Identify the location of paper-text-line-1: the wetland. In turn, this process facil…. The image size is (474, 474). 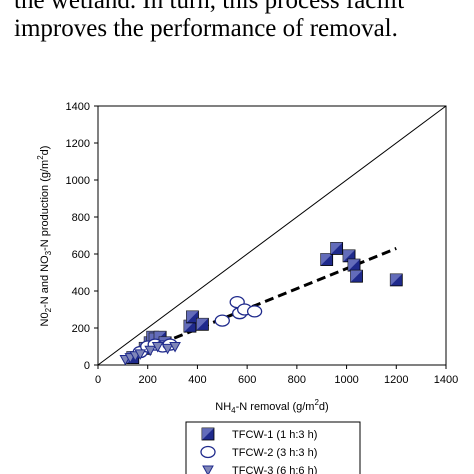
(209, 7).